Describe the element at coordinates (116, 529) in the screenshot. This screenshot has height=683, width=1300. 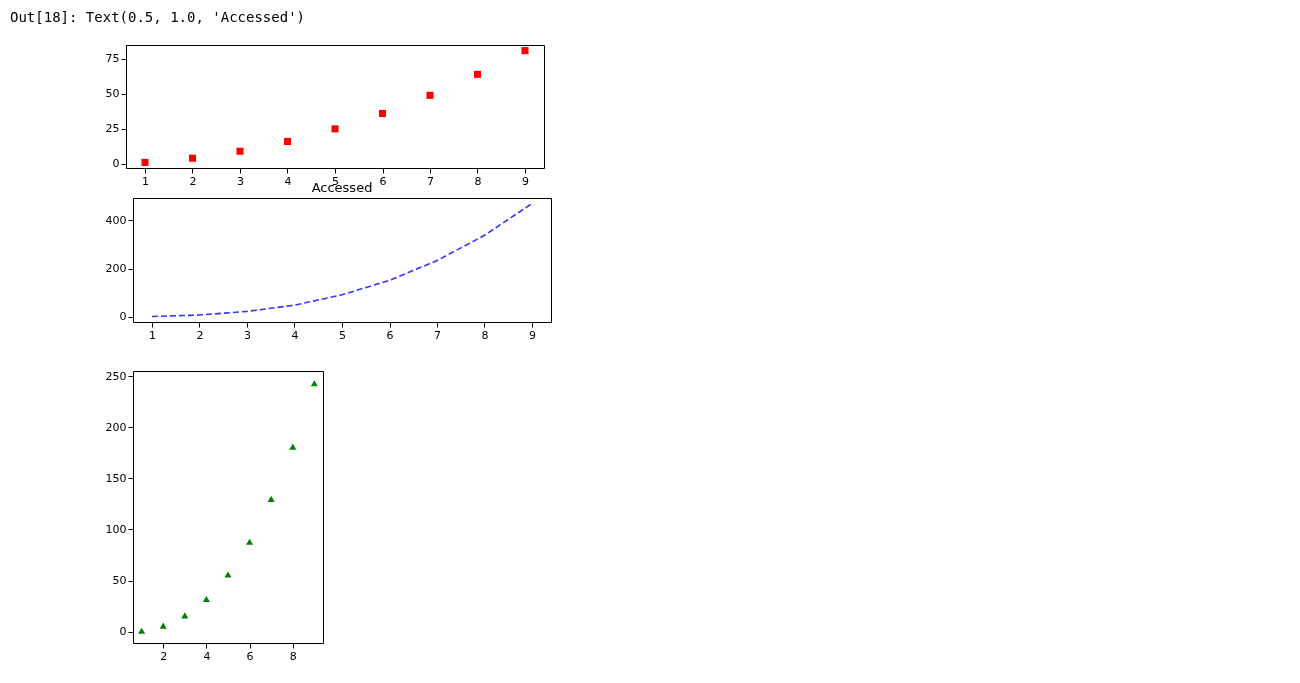
I see `y-tick-label: 100` at that location.